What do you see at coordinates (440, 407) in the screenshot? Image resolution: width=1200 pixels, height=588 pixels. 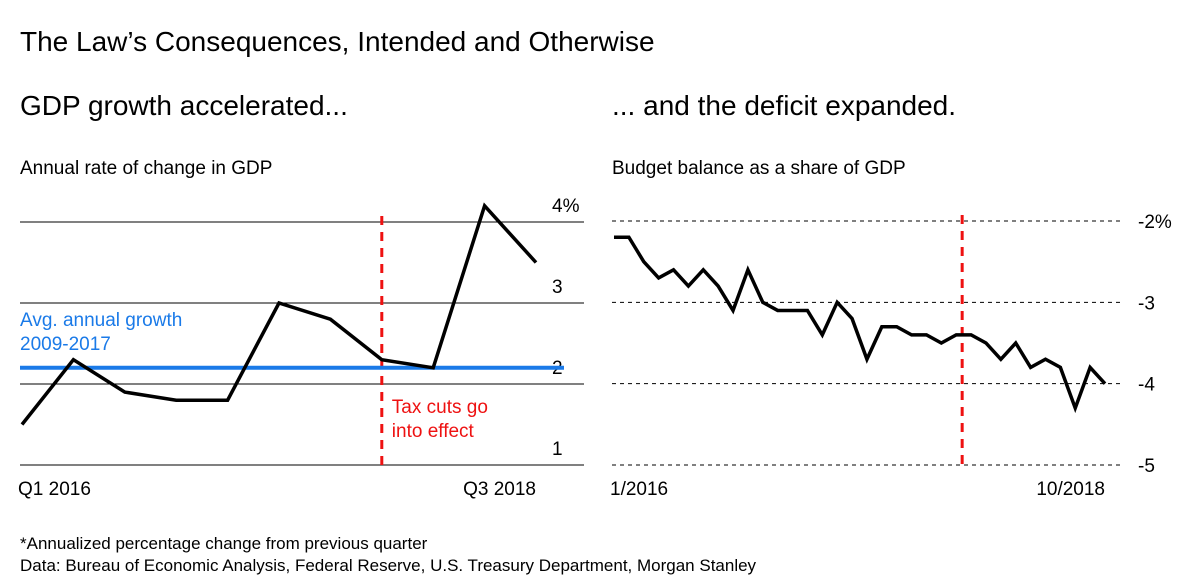 I see `tax-cuts-label: Tax cuts go` at bounding box center [440, 407].